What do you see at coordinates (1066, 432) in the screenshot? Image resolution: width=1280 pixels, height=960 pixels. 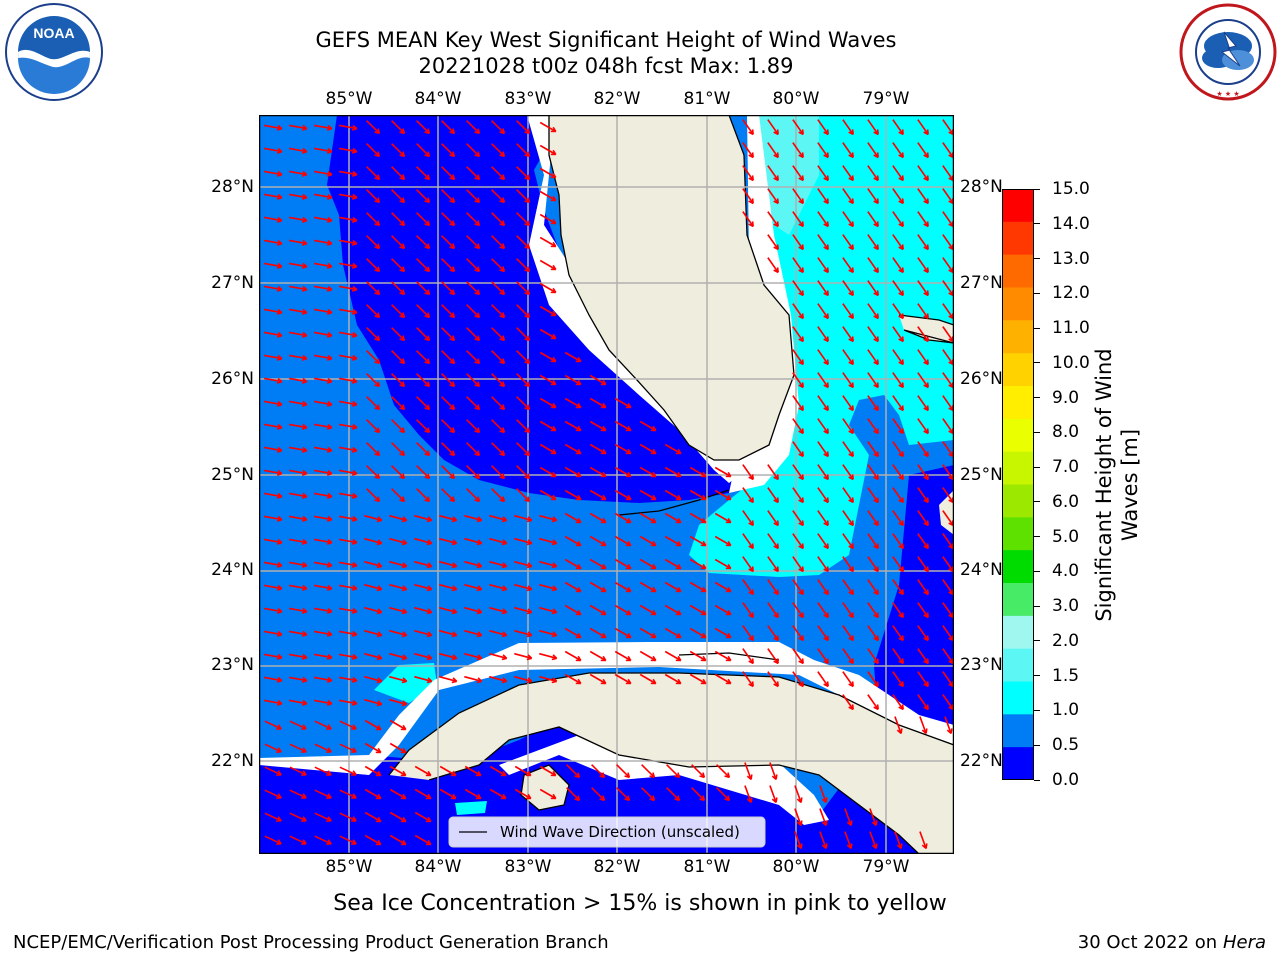 I see `colorbar-tick-7: 8.0` at bounding box center [1066, 432].